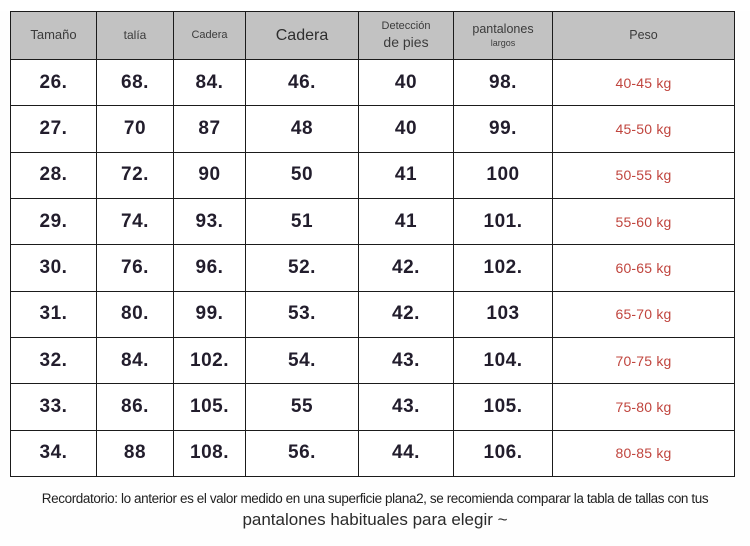 The height and width of the screenshot is (546, 750). I want to click on weight-cell: 45-50 kg, so click(643, 129).